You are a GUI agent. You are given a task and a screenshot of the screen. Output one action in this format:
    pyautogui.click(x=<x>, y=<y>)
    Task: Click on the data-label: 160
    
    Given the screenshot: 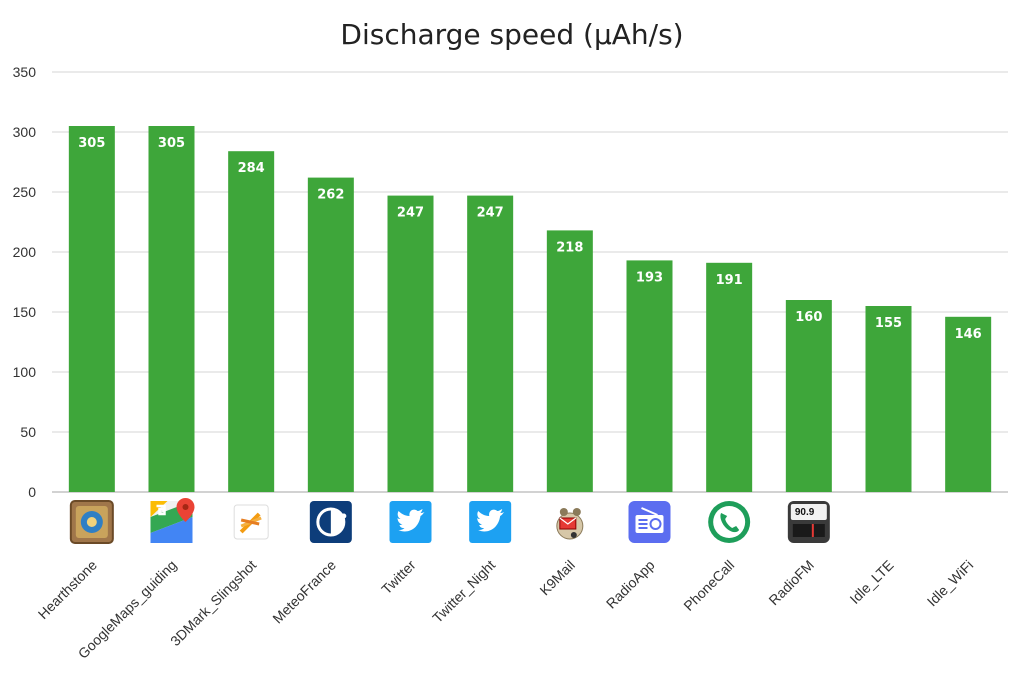 What is the action you would take?
    pyautogui.click(x=808, y=317)
    